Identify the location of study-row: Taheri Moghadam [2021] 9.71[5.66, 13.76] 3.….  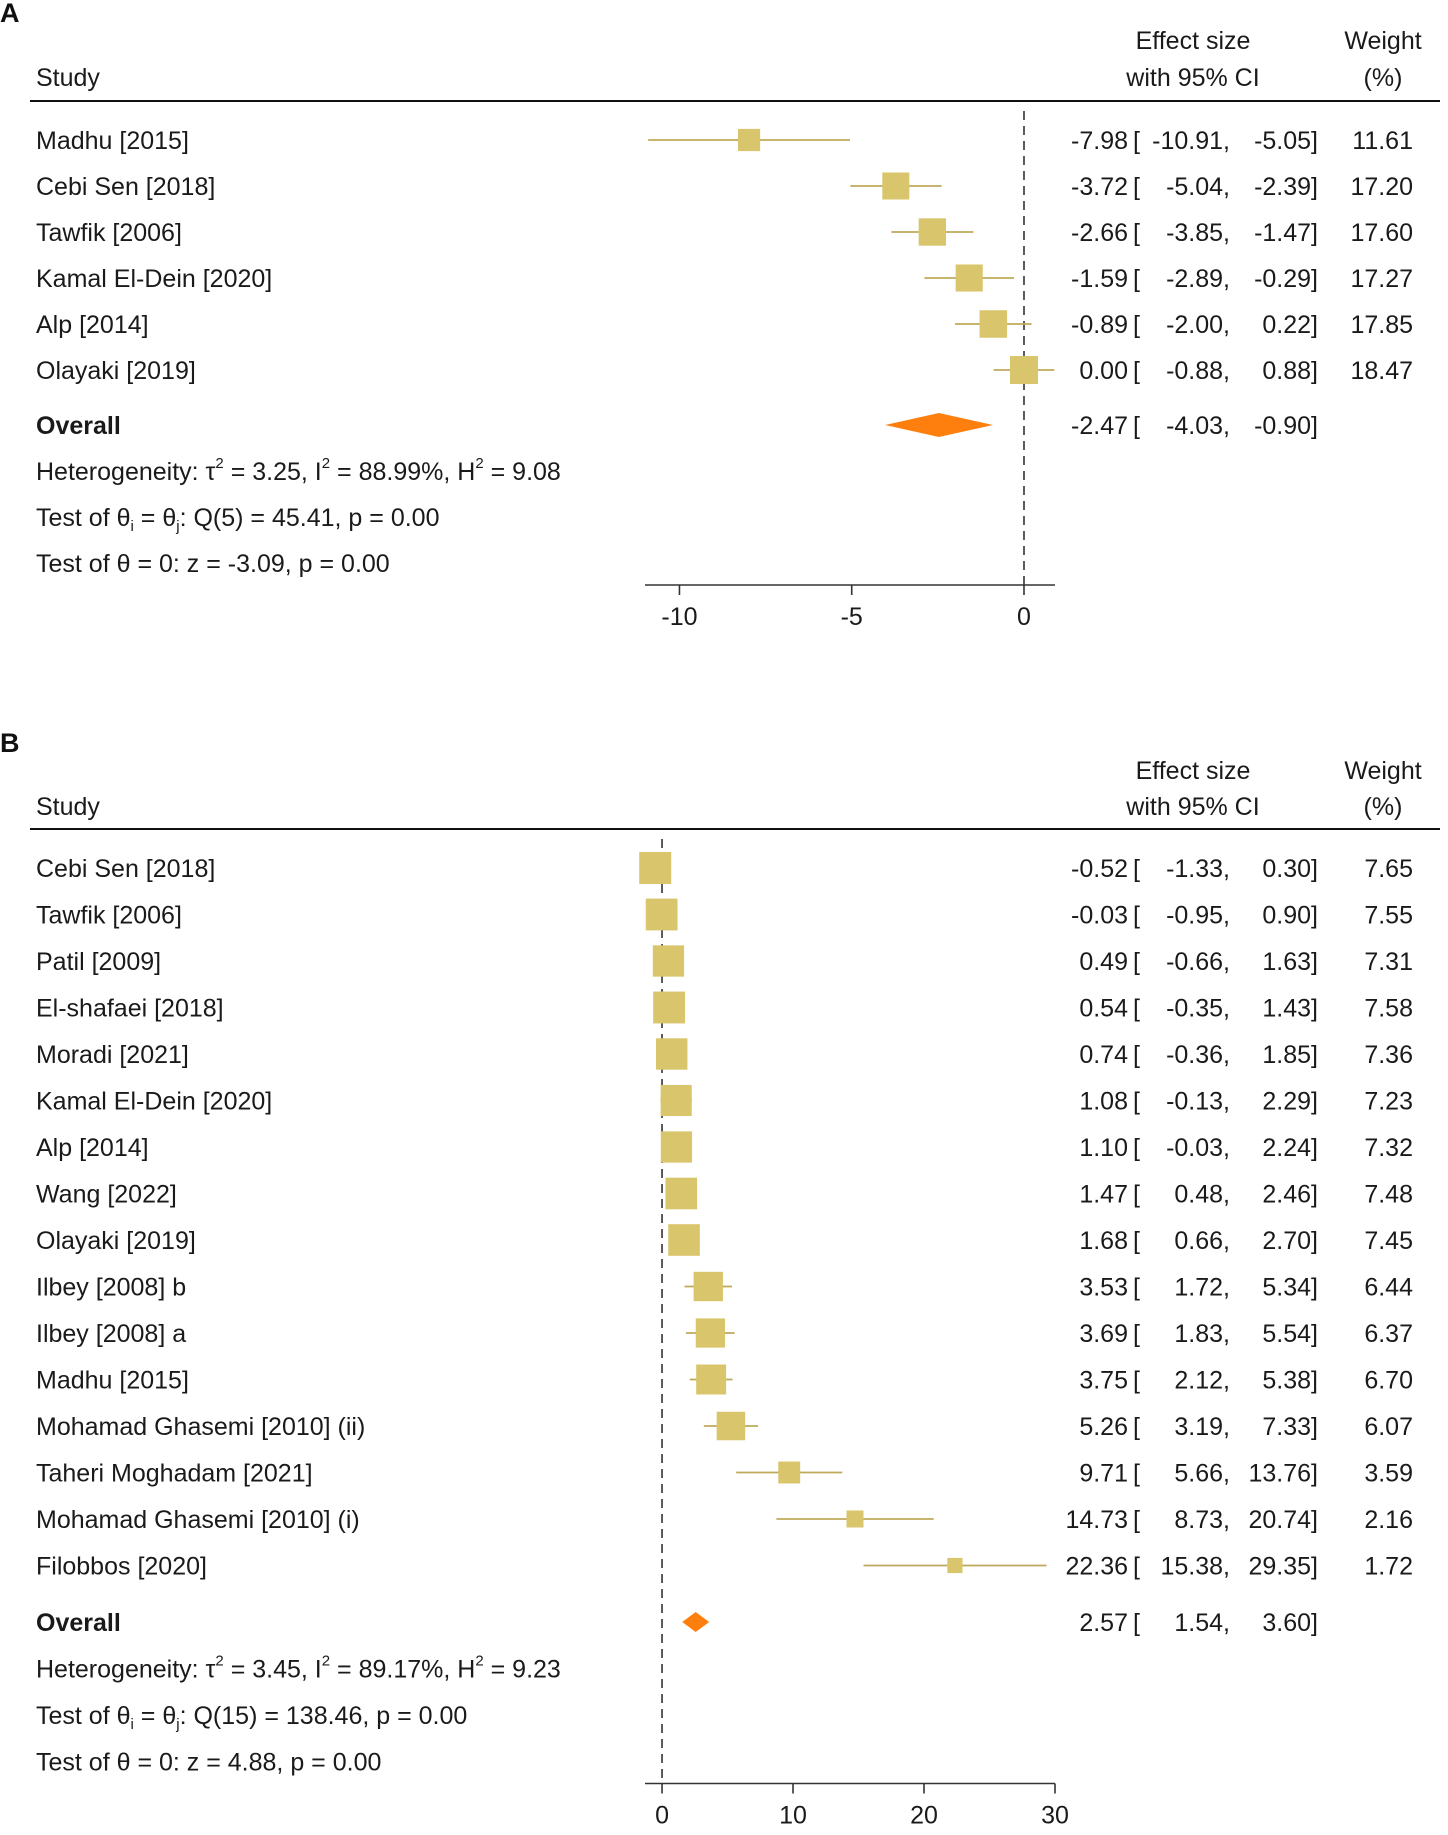
(724, 1474).